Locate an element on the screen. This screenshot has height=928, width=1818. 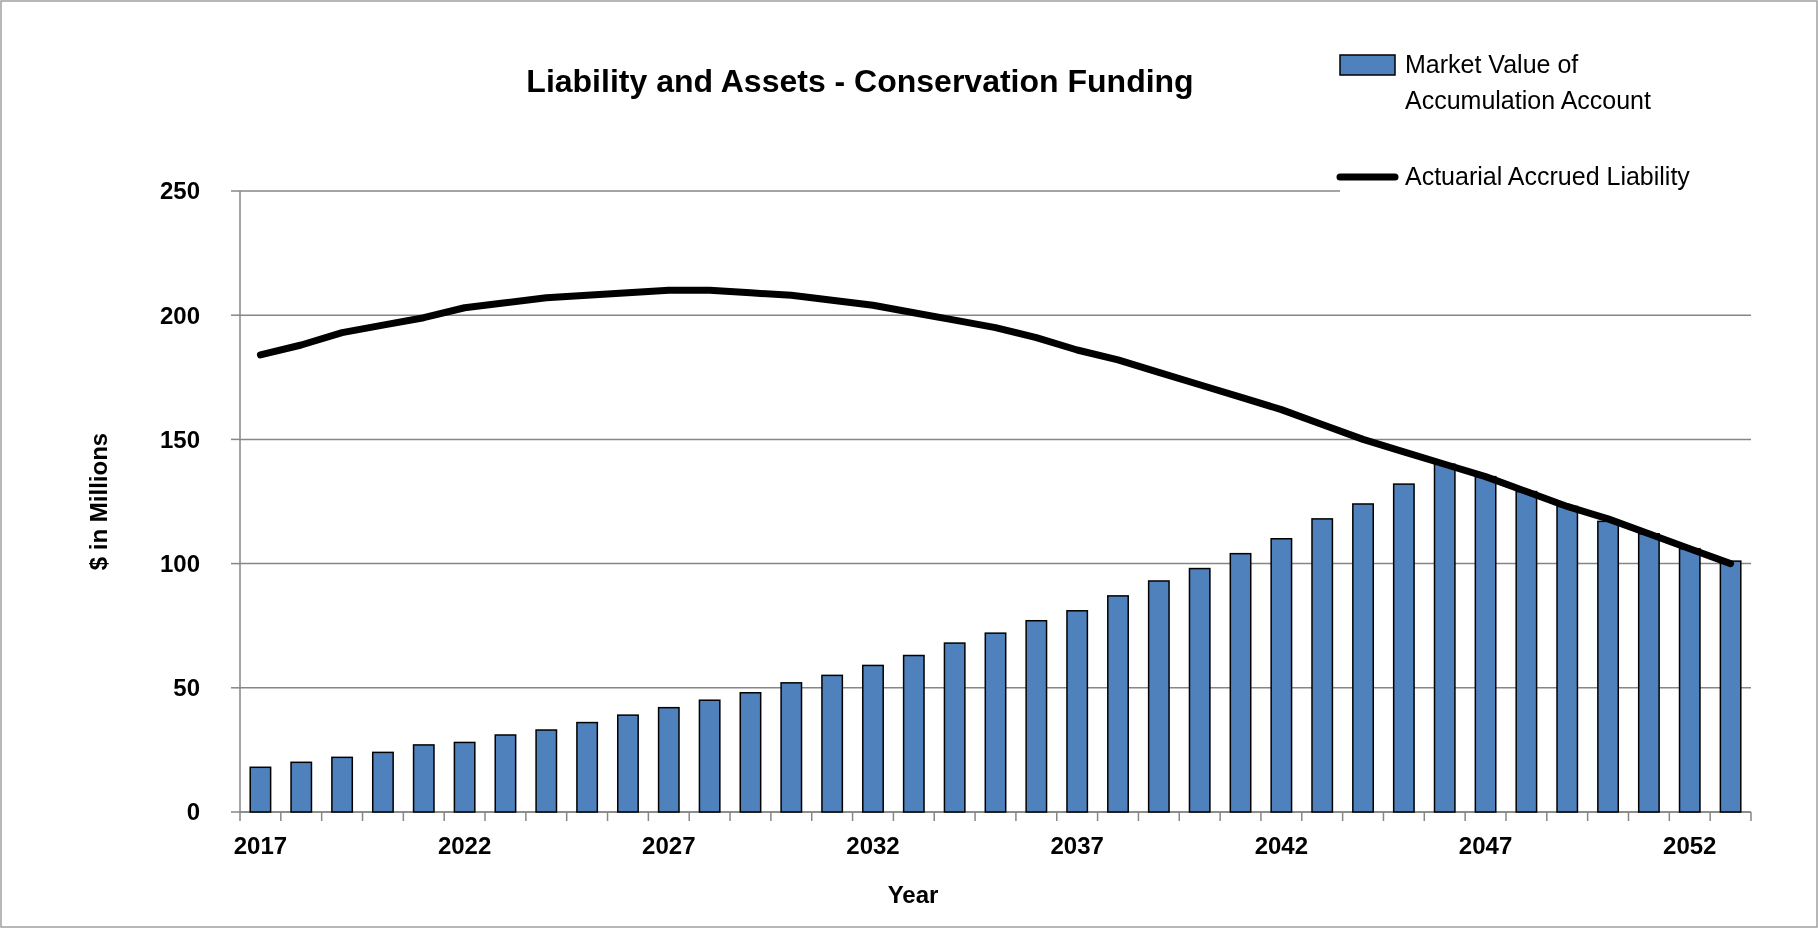
x-tick-label: 2047 is located at coordinates (1485, 845).